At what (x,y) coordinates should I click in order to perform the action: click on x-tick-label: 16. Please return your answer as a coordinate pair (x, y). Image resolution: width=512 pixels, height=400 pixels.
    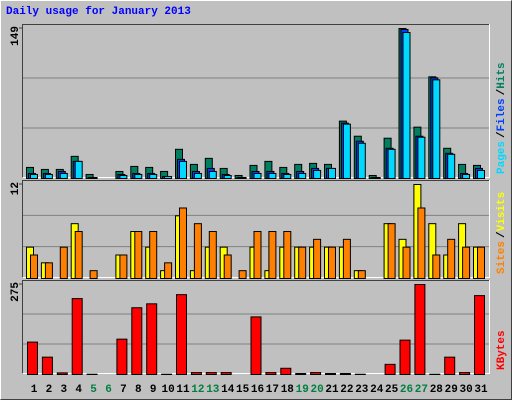
    Looking at the image, I should click on (257, 390).